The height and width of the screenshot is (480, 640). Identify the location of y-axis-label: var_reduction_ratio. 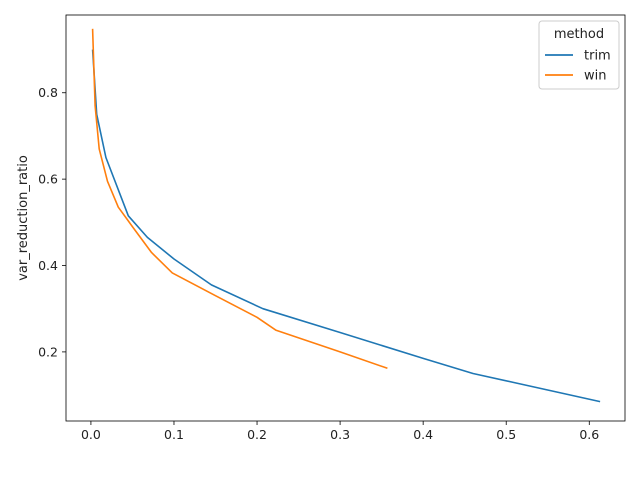
(23, 218).